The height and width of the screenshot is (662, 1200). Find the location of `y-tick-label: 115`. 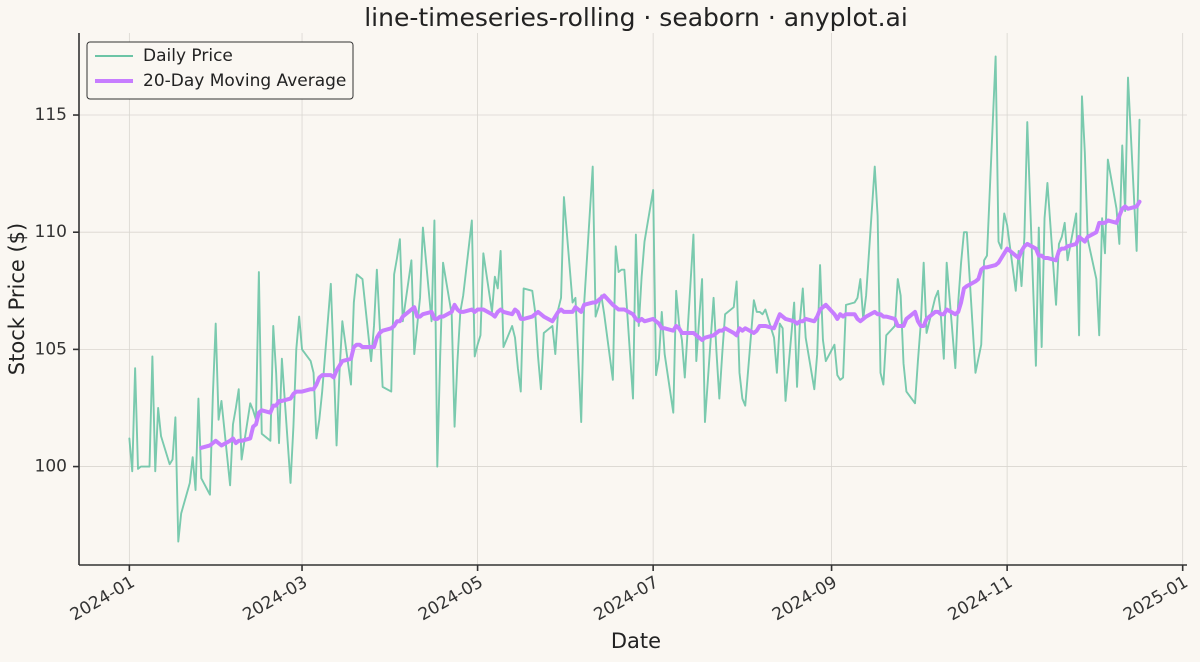

y-tick-label: 115 is located at coordinates (51, 115).